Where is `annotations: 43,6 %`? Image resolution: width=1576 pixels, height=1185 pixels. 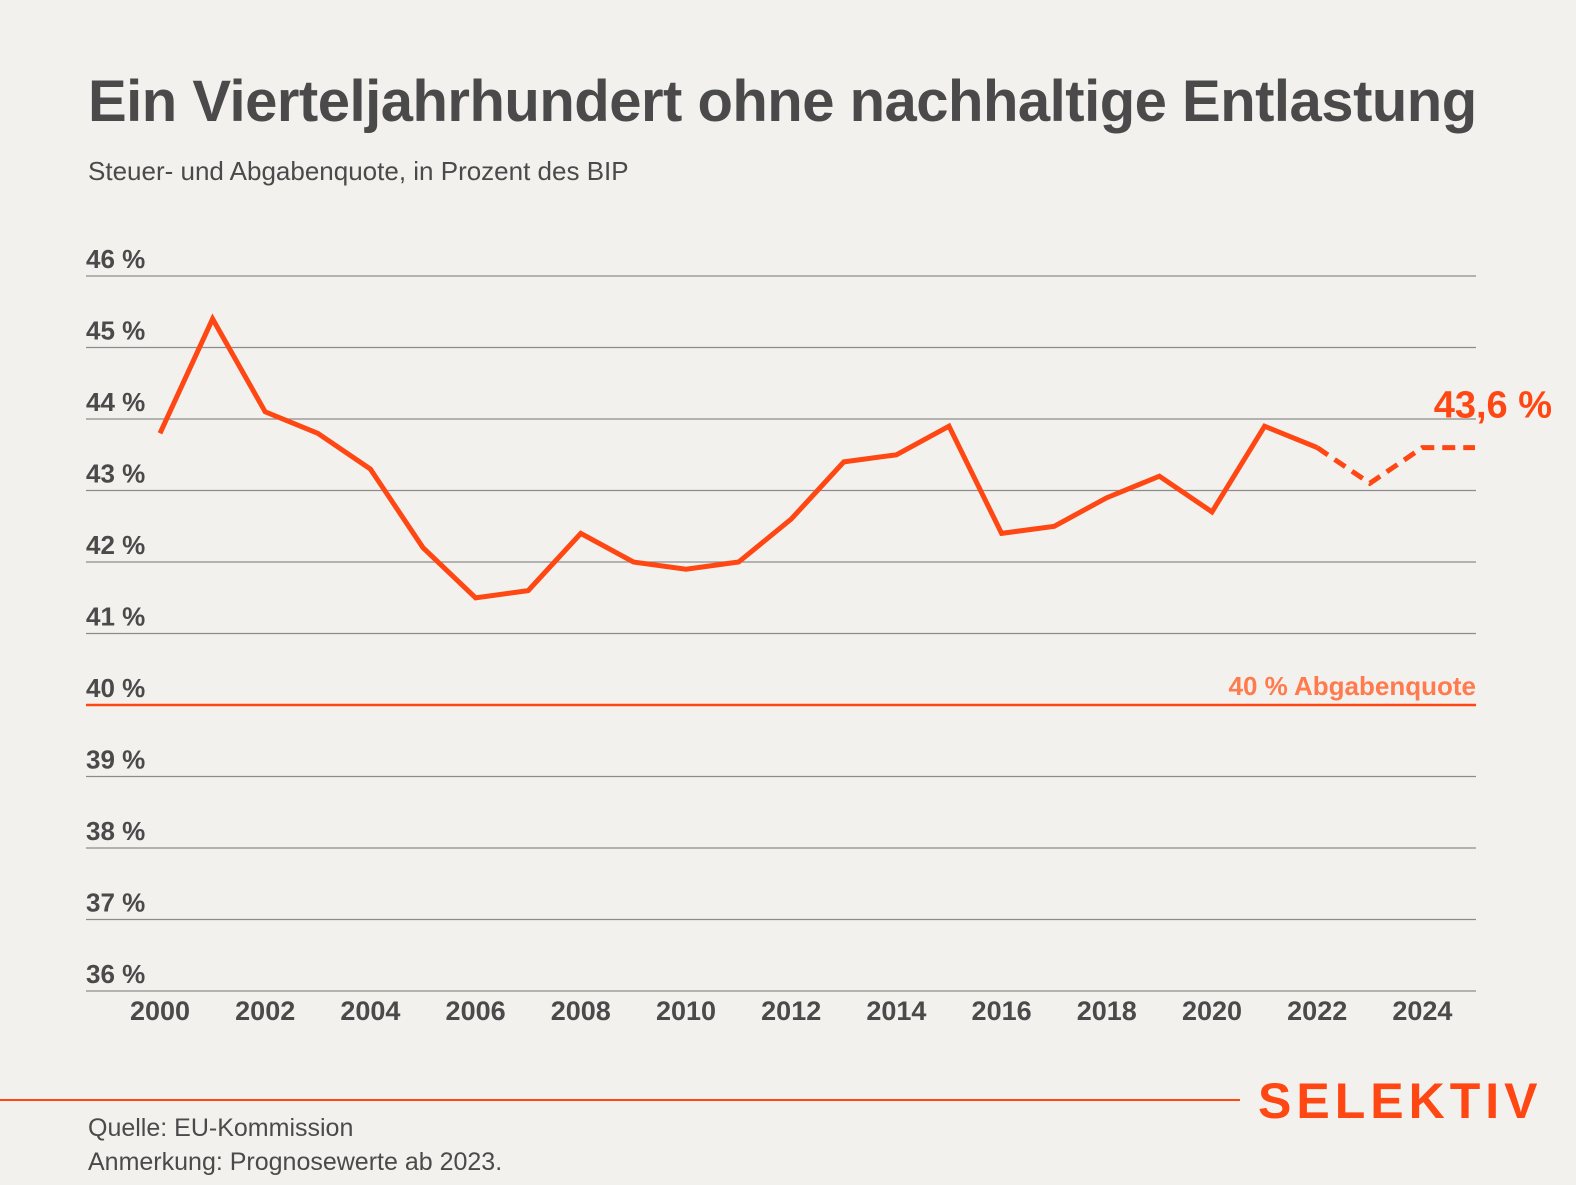
annotations: 43,6 % is located at coordinates (1493, 406).